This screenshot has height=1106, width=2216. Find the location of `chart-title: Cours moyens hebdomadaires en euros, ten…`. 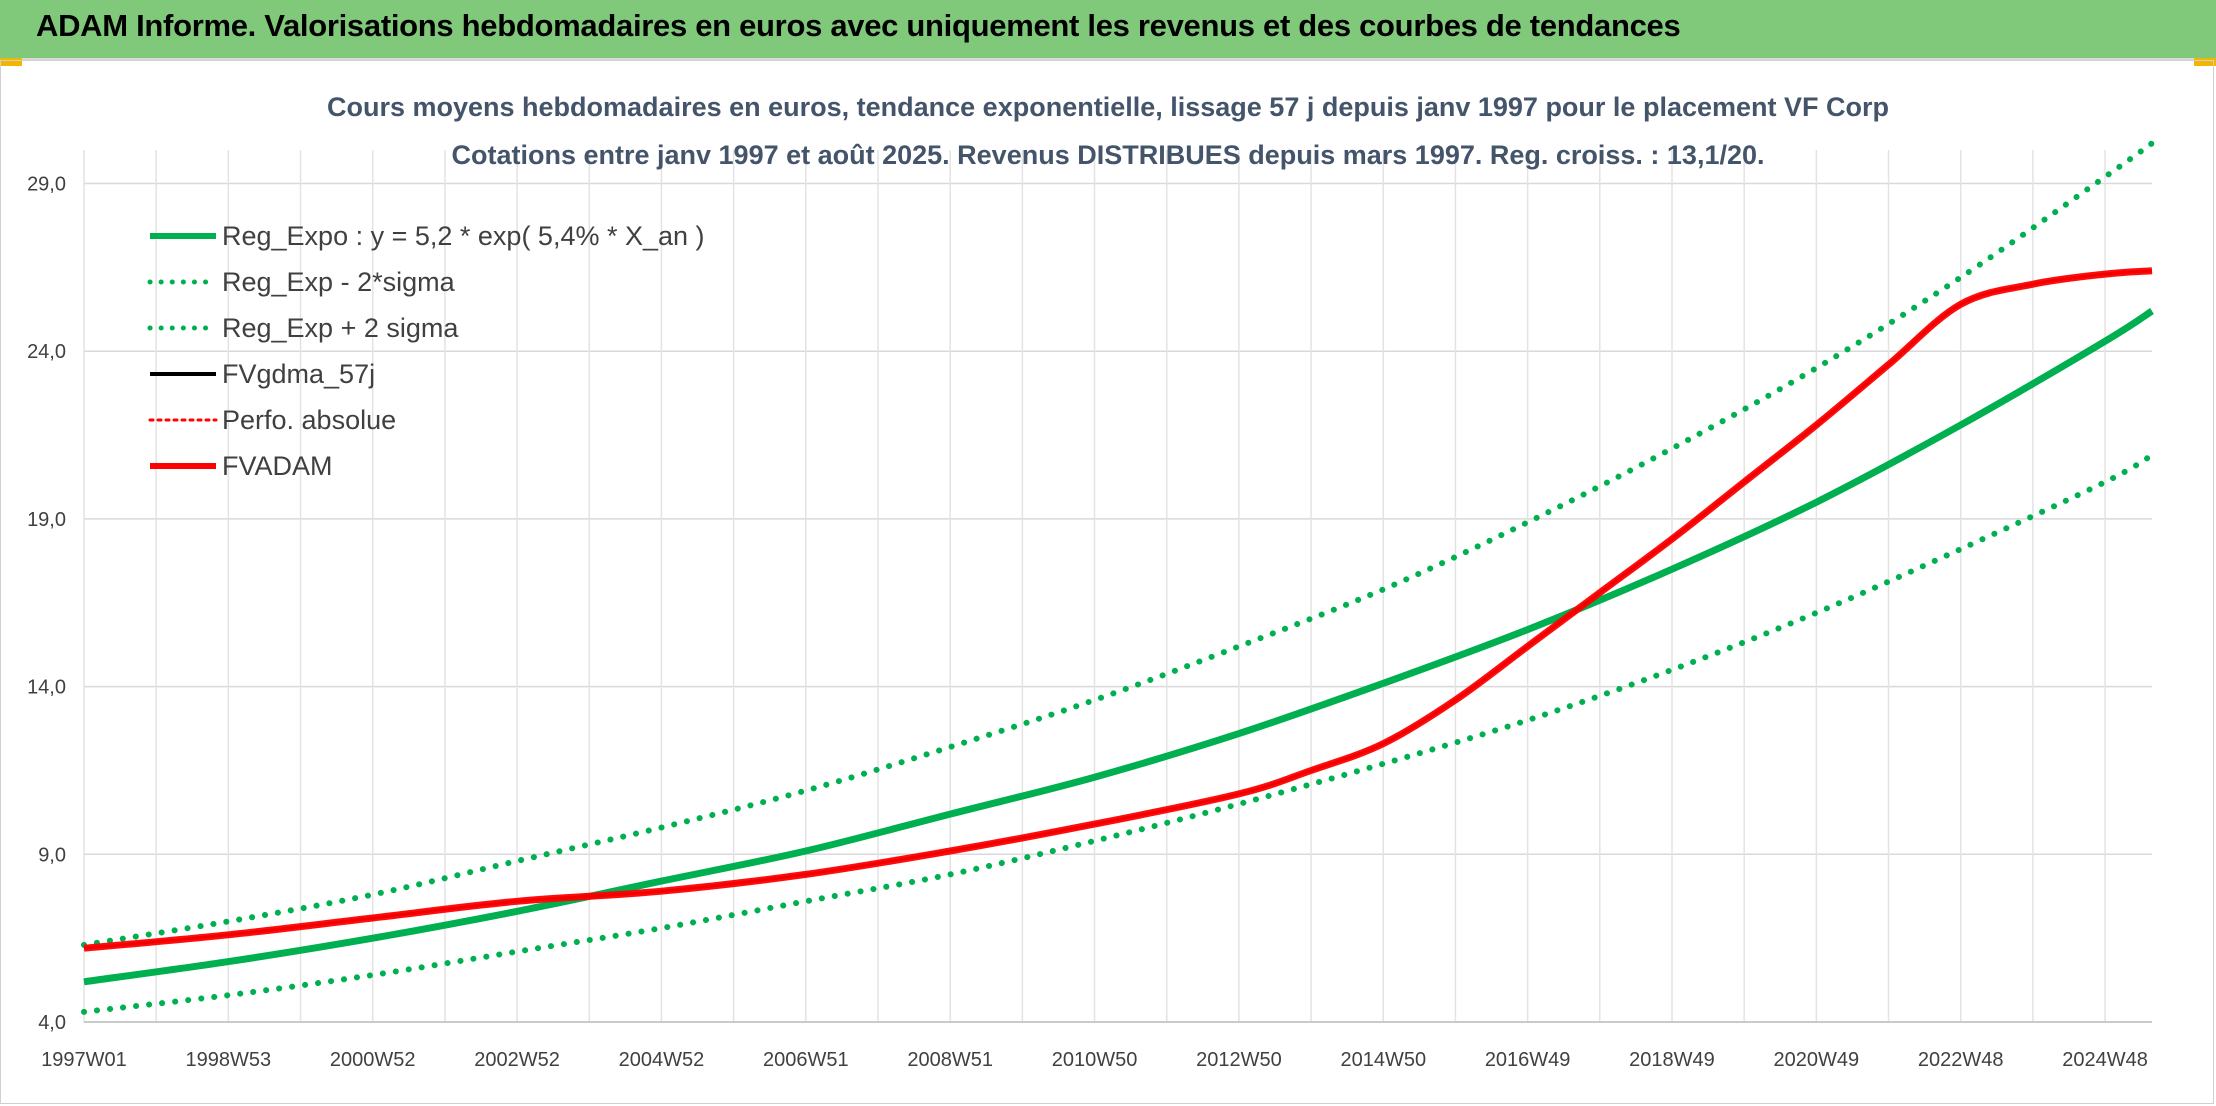

chart-title: Cours moyens hebdomadaires en euros, ten… is located at coordinates (1108, 107).